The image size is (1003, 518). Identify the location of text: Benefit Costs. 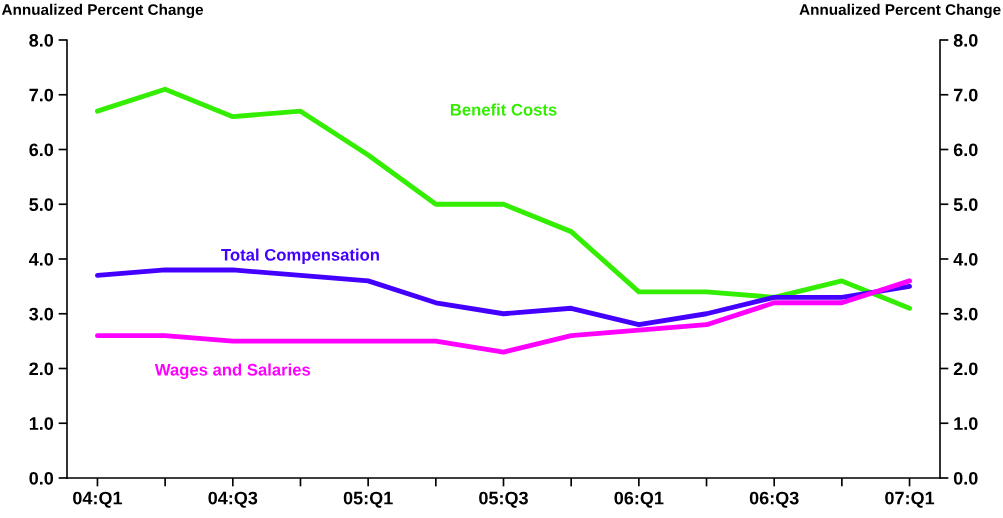
(503, 109).